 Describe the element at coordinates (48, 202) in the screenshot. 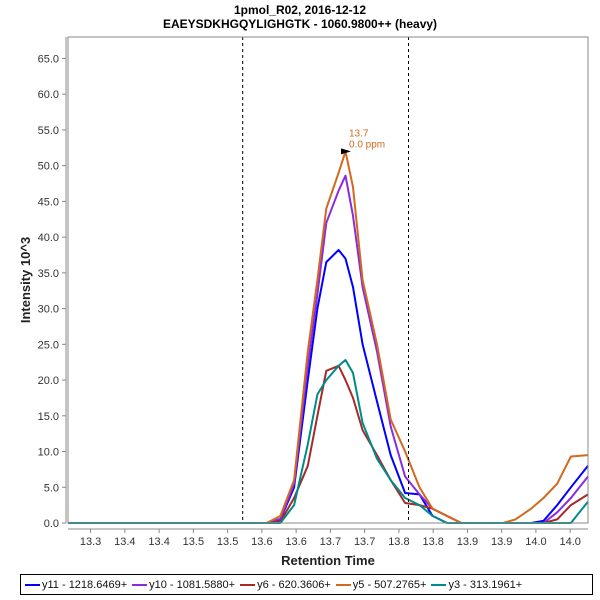

I see `y-tick-label: 45.0` at that location.